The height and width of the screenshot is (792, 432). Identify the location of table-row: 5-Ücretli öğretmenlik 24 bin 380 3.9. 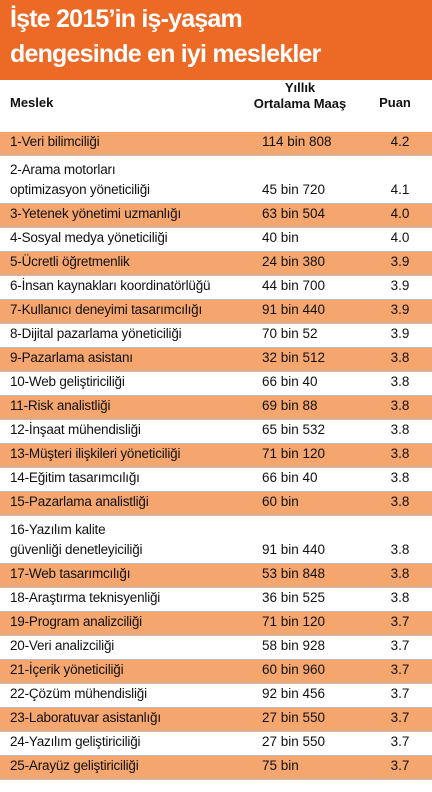
(216, 264).